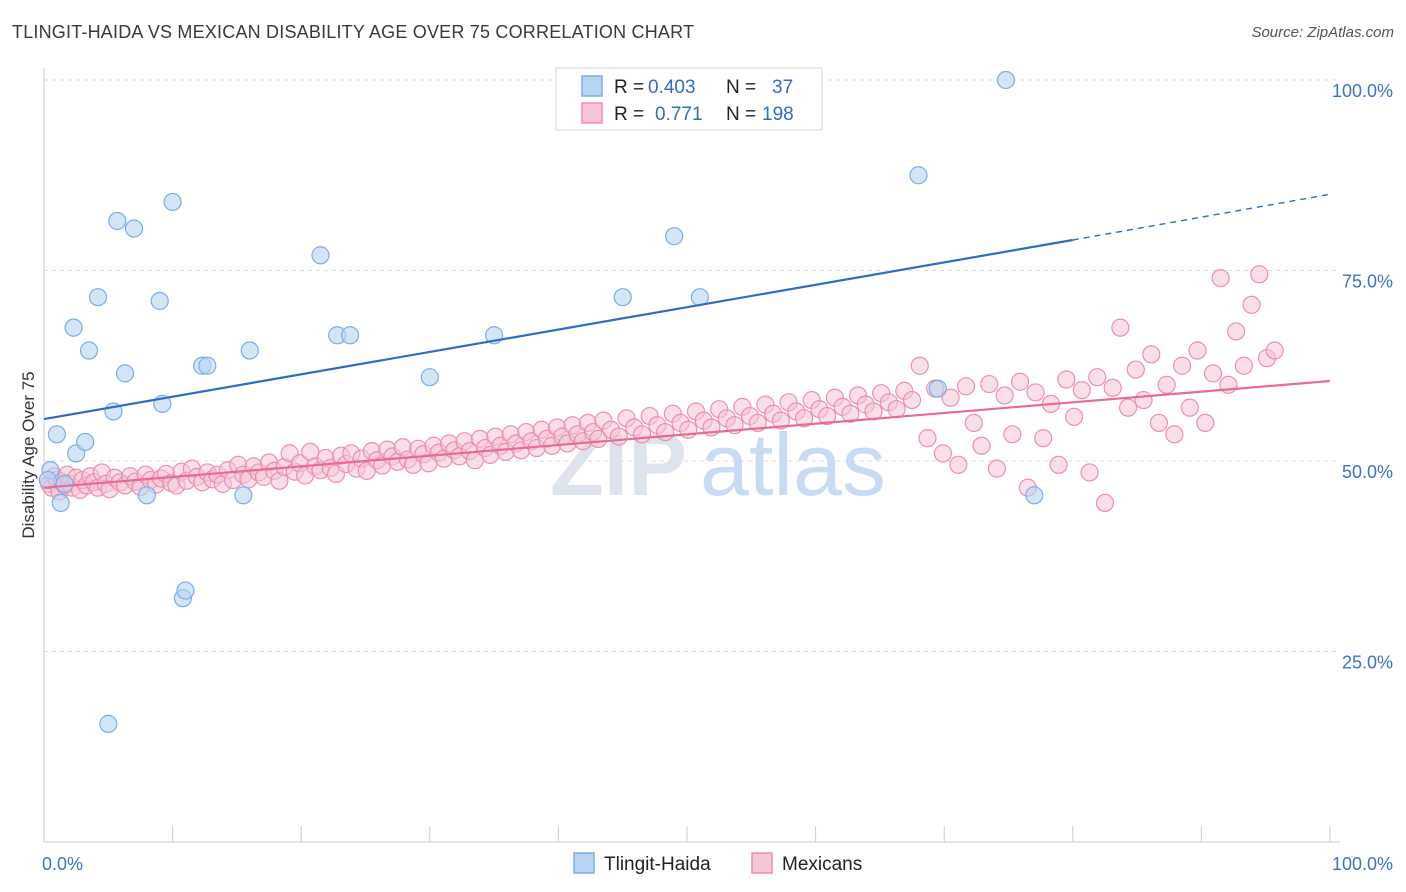 The height and width of the screenshot is (892, 1406). What do you see at coordinates (1367, 663) in the screenshot?
I see `y-tick-label: 25.0%` at bounding box center [1367, 663].